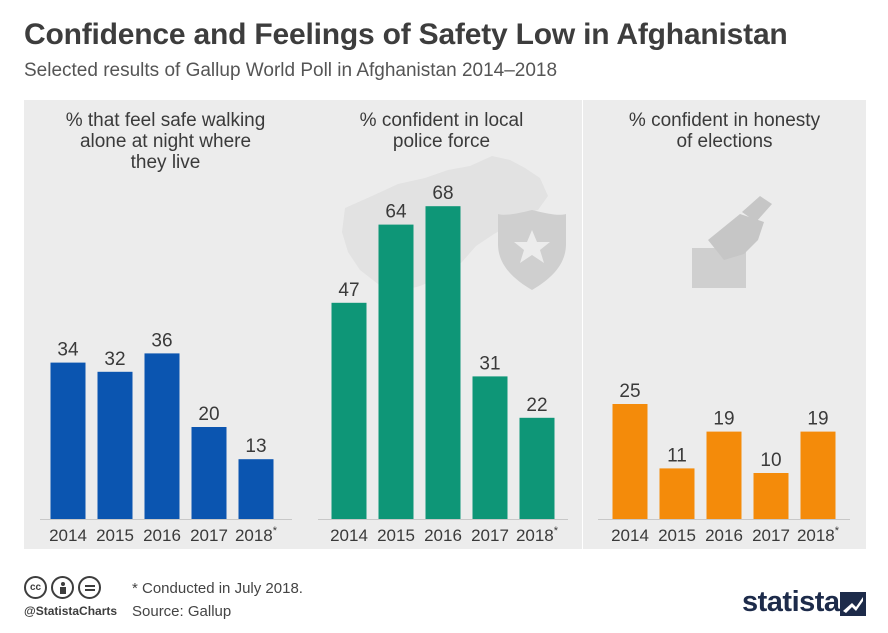  Describe the element at coordinates (724, 141) in the screenshot. I see `panel-title-line: of elections` at that location.